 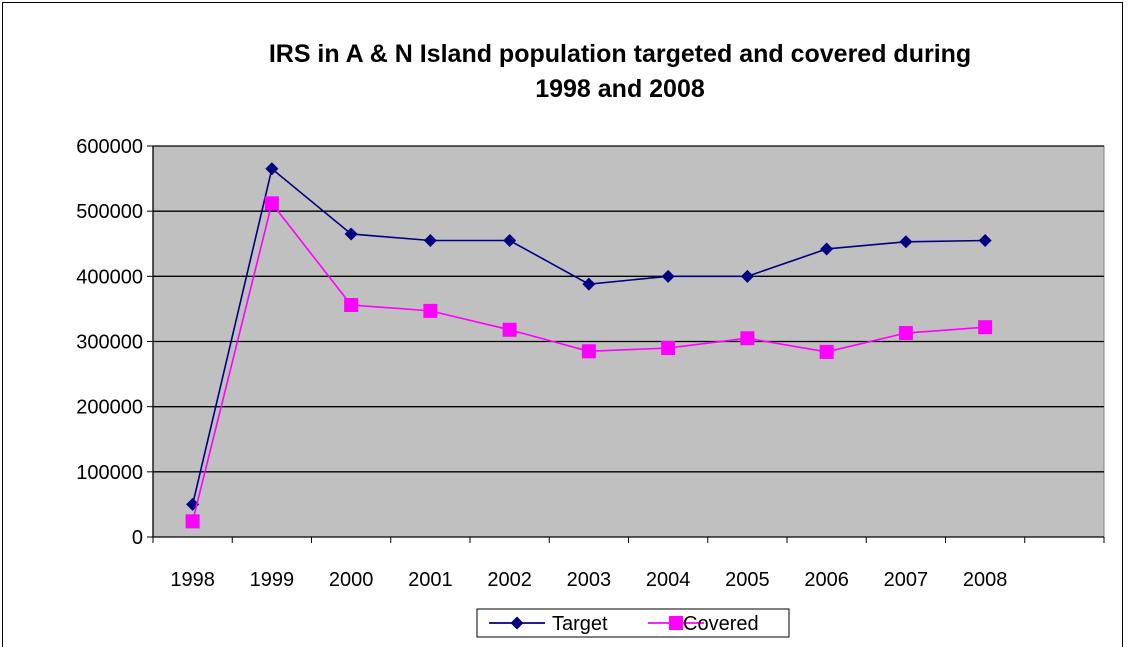 I want to click on x-tick-label: 2002, so click(x=509, y=580).